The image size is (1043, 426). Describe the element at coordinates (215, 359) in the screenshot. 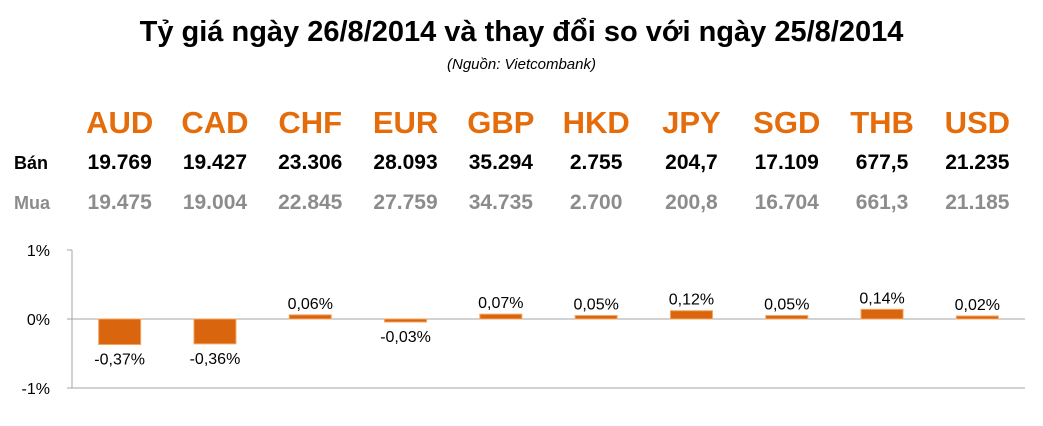

I see `data-label: -0,36%` at that location.